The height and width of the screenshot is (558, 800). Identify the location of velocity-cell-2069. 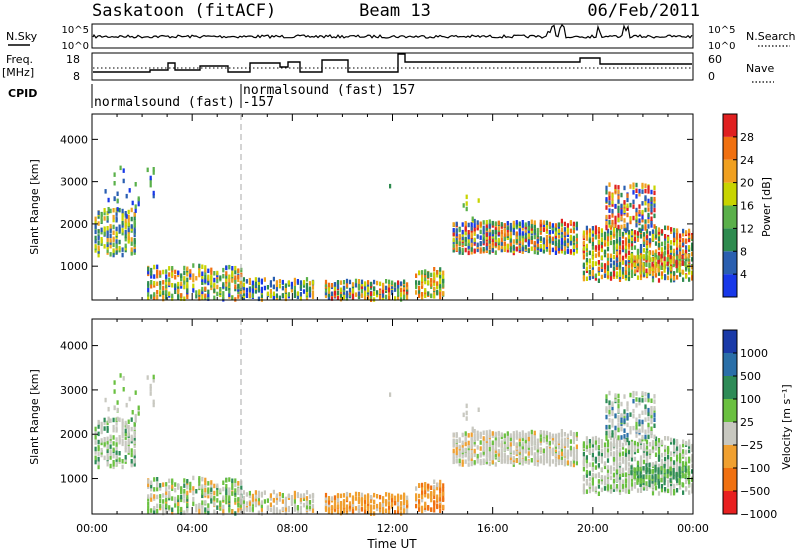
(640, 484).